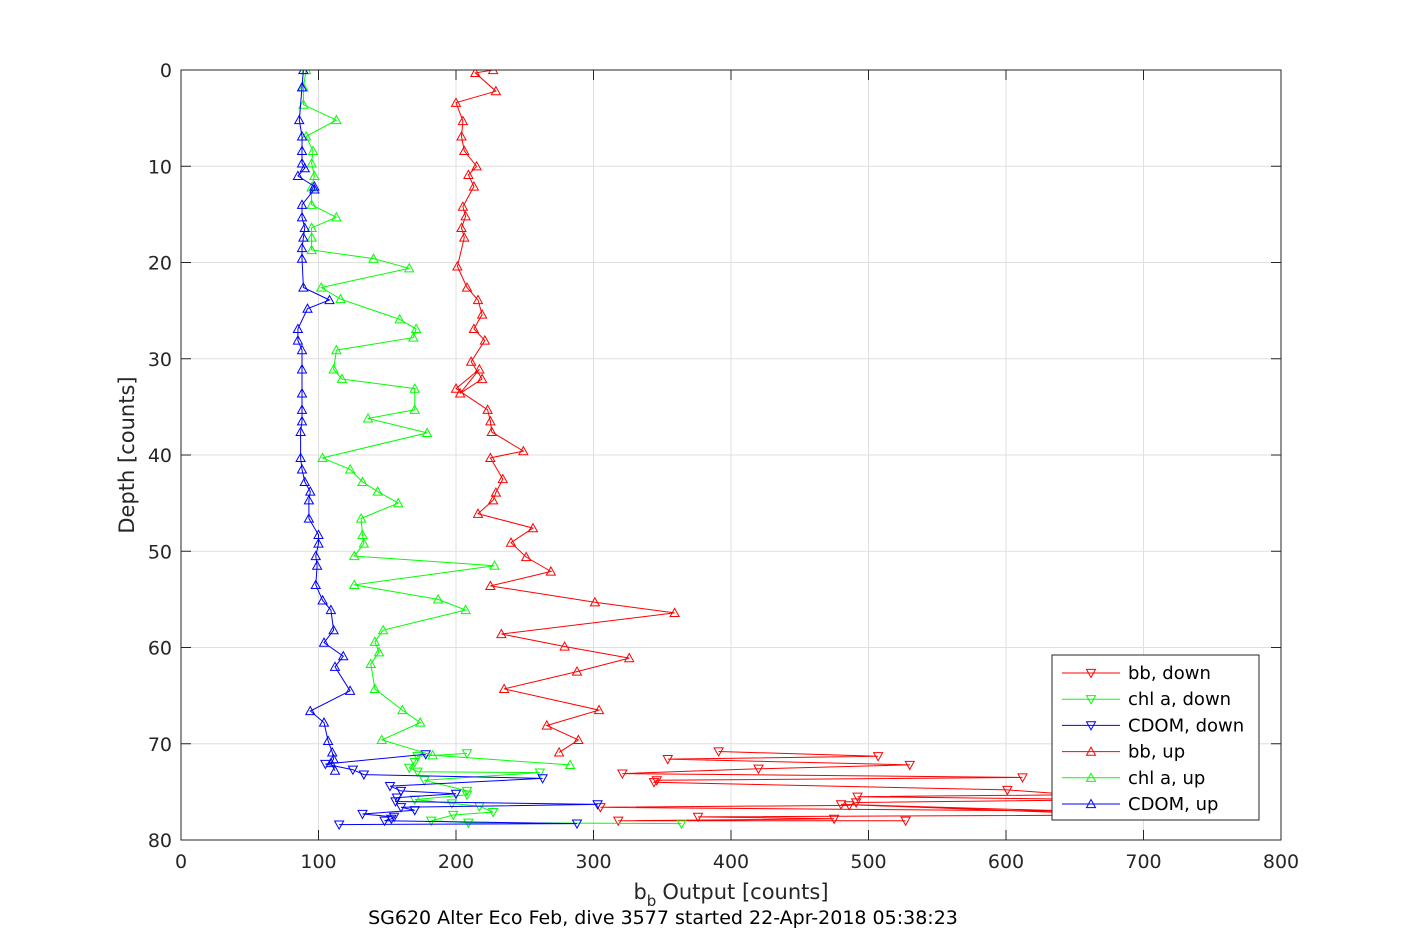 The width and height of the screenshot is (1417, 945). I want to click on y-tick-label: 10, so click(160, 167).